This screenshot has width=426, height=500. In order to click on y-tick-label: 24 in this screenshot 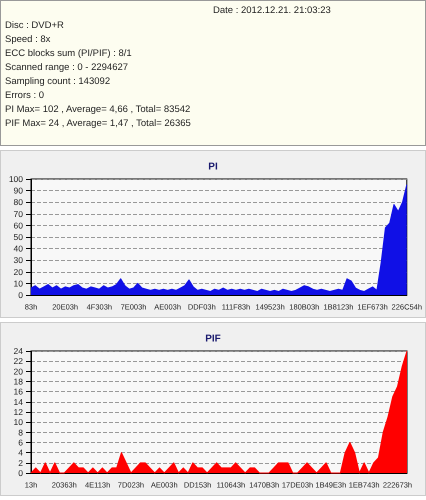, I will do `click(19, 351)`.